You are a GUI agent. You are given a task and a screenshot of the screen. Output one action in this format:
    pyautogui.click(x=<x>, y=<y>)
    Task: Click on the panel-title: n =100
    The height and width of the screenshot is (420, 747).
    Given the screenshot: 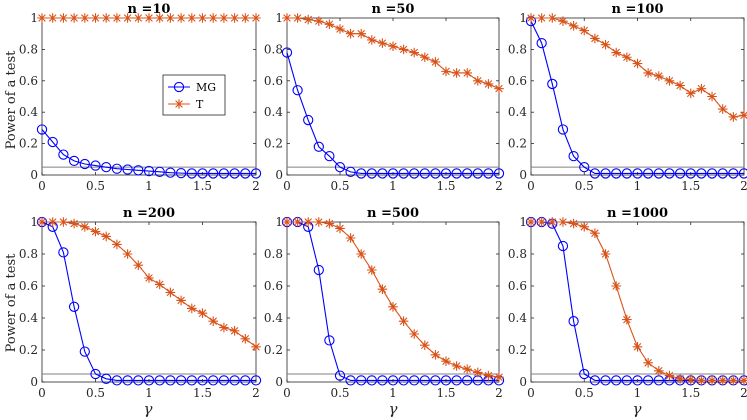 What is the action you would take?
    pyautogui.click(x=637, y=9)
    